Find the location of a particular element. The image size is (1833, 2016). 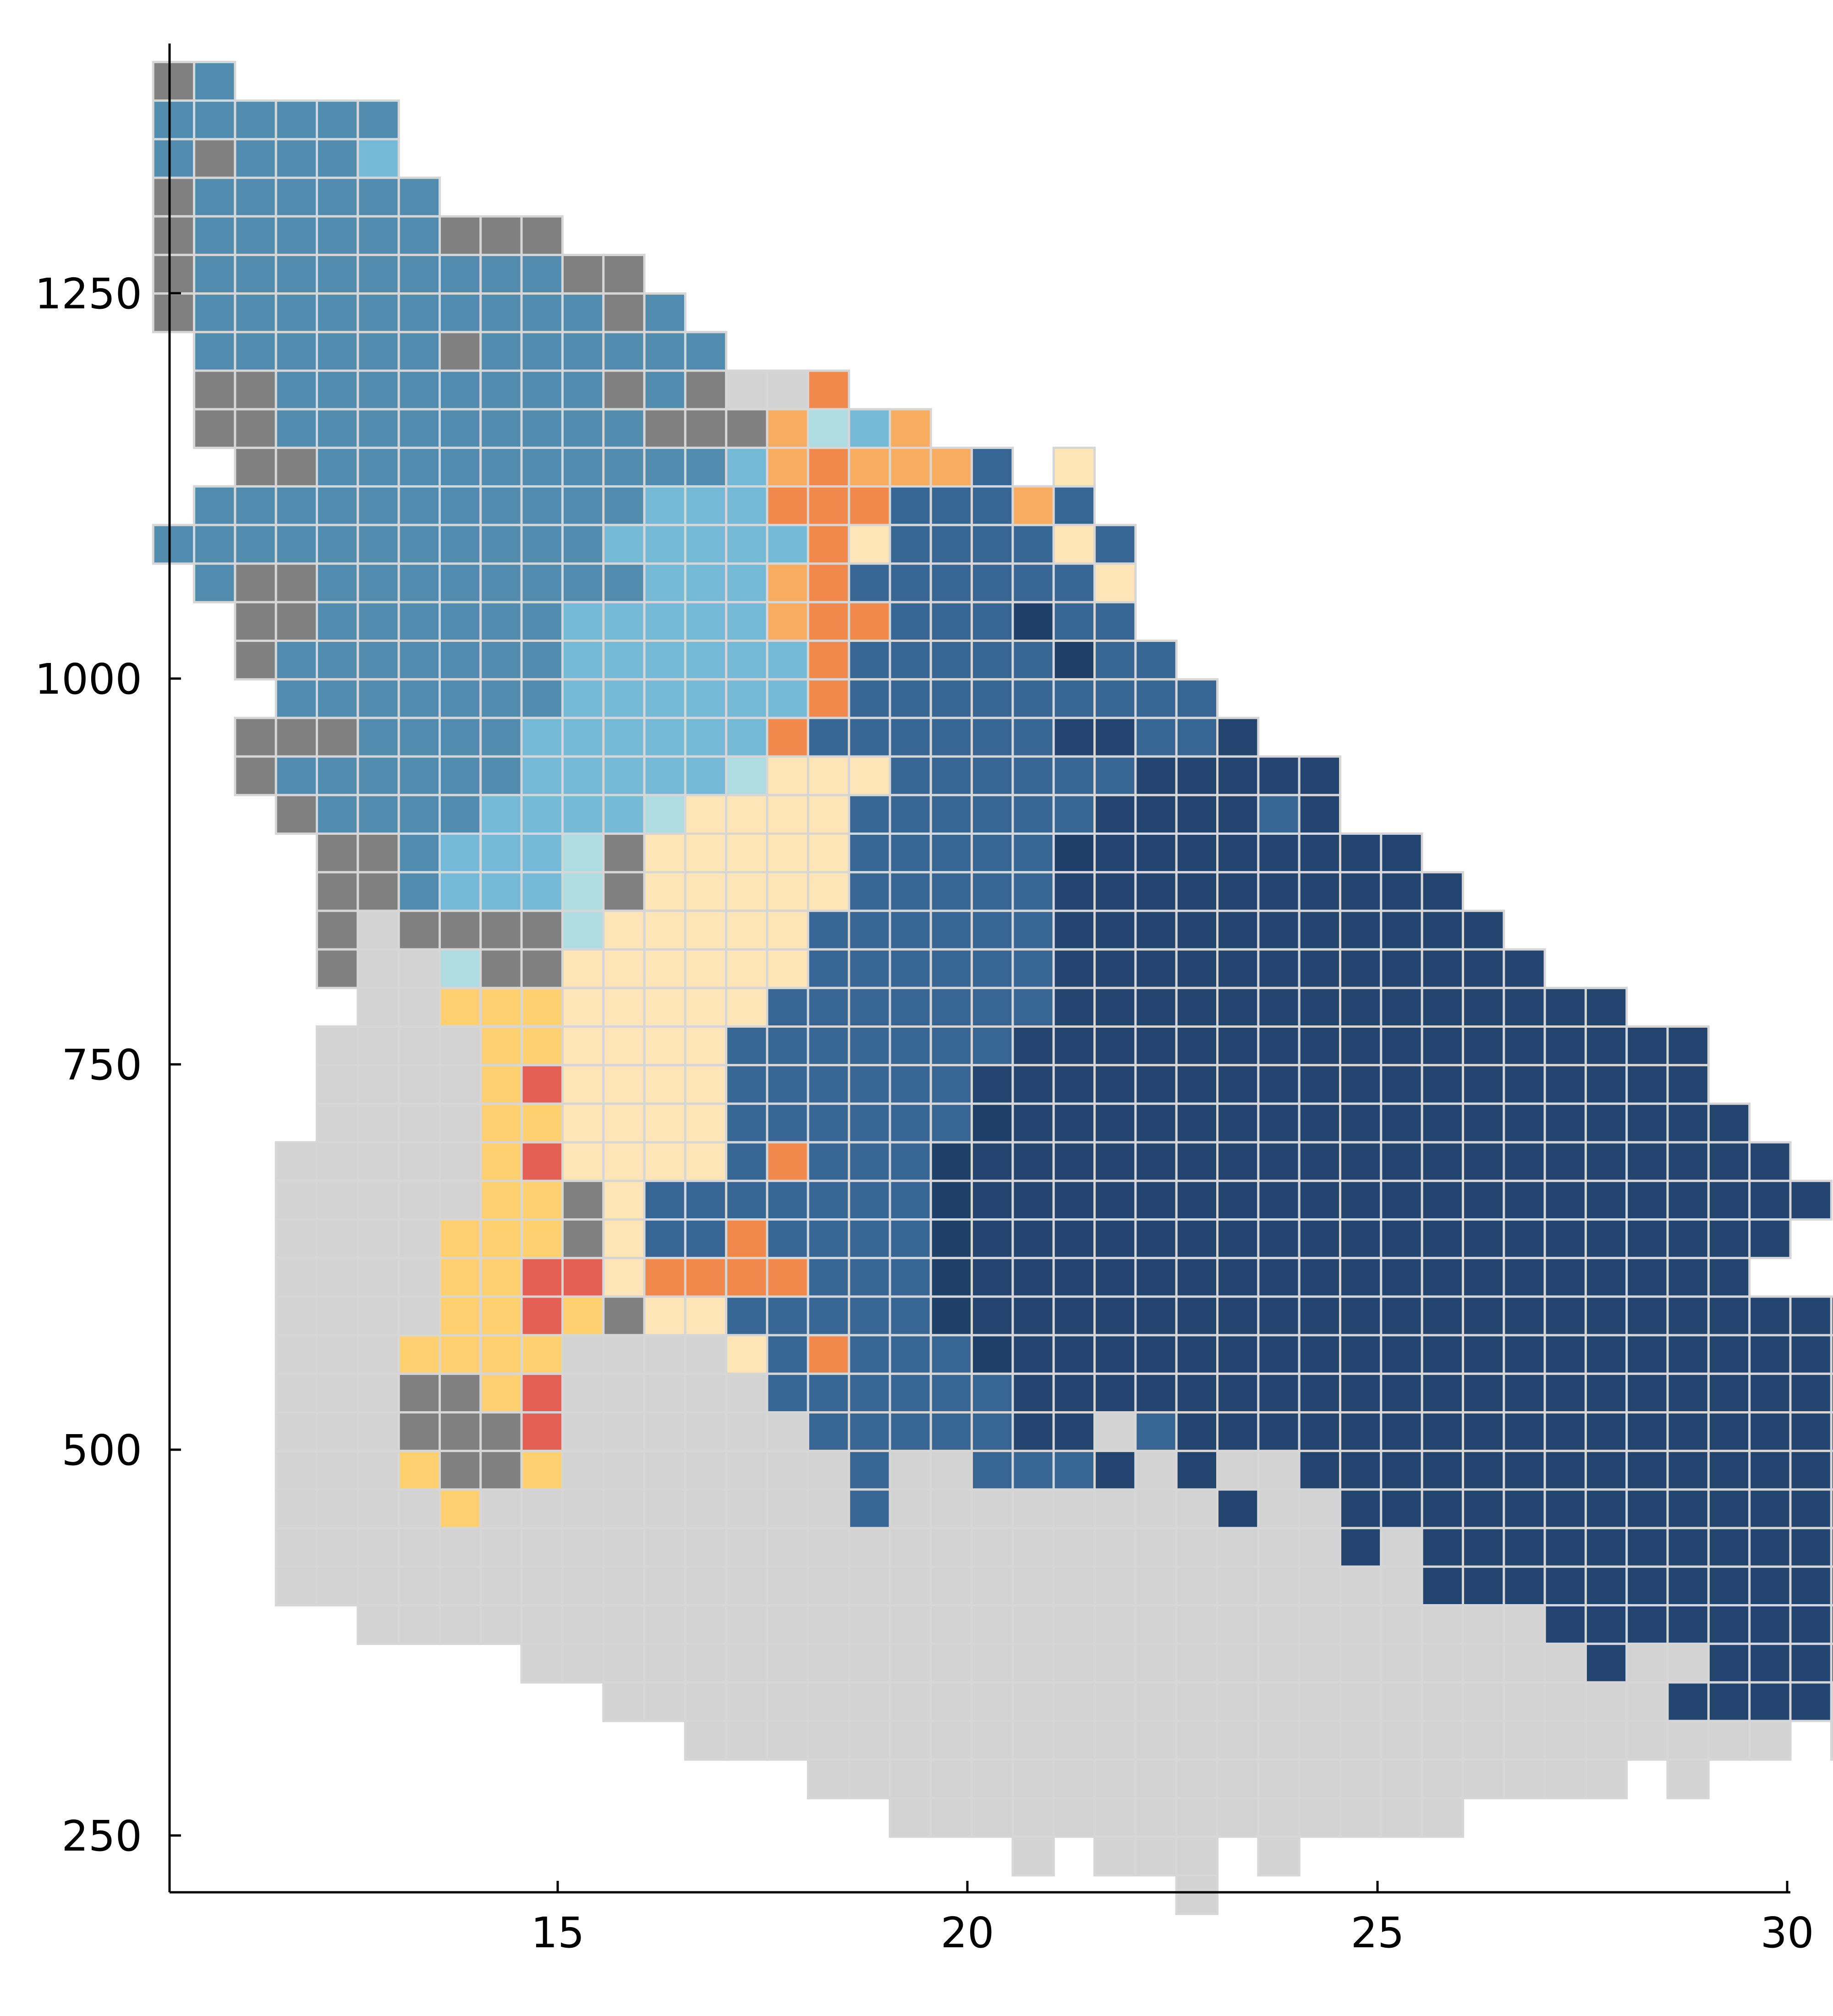

x-tick-label-20: 20 is located at coordinates (967, 1932).